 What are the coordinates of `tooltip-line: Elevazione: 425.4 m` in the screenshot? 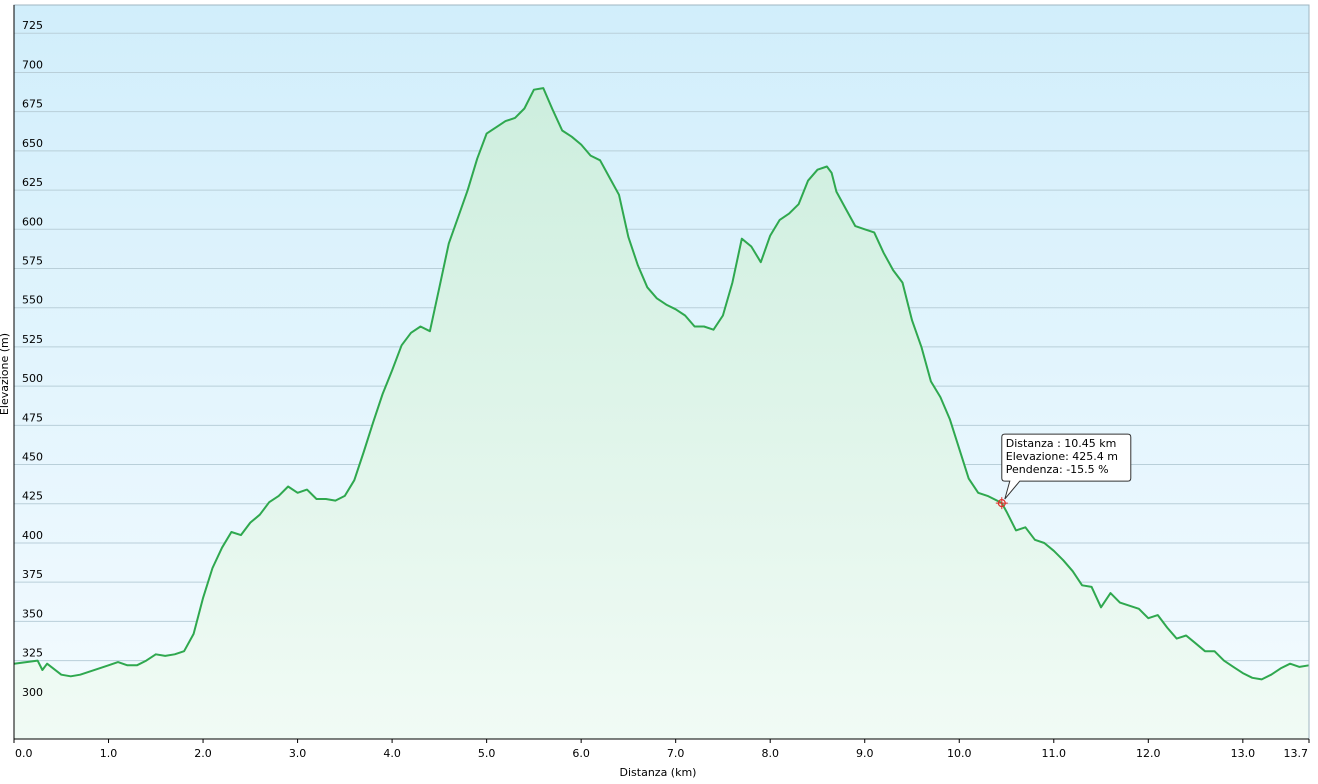 It's located at (1062, 456).